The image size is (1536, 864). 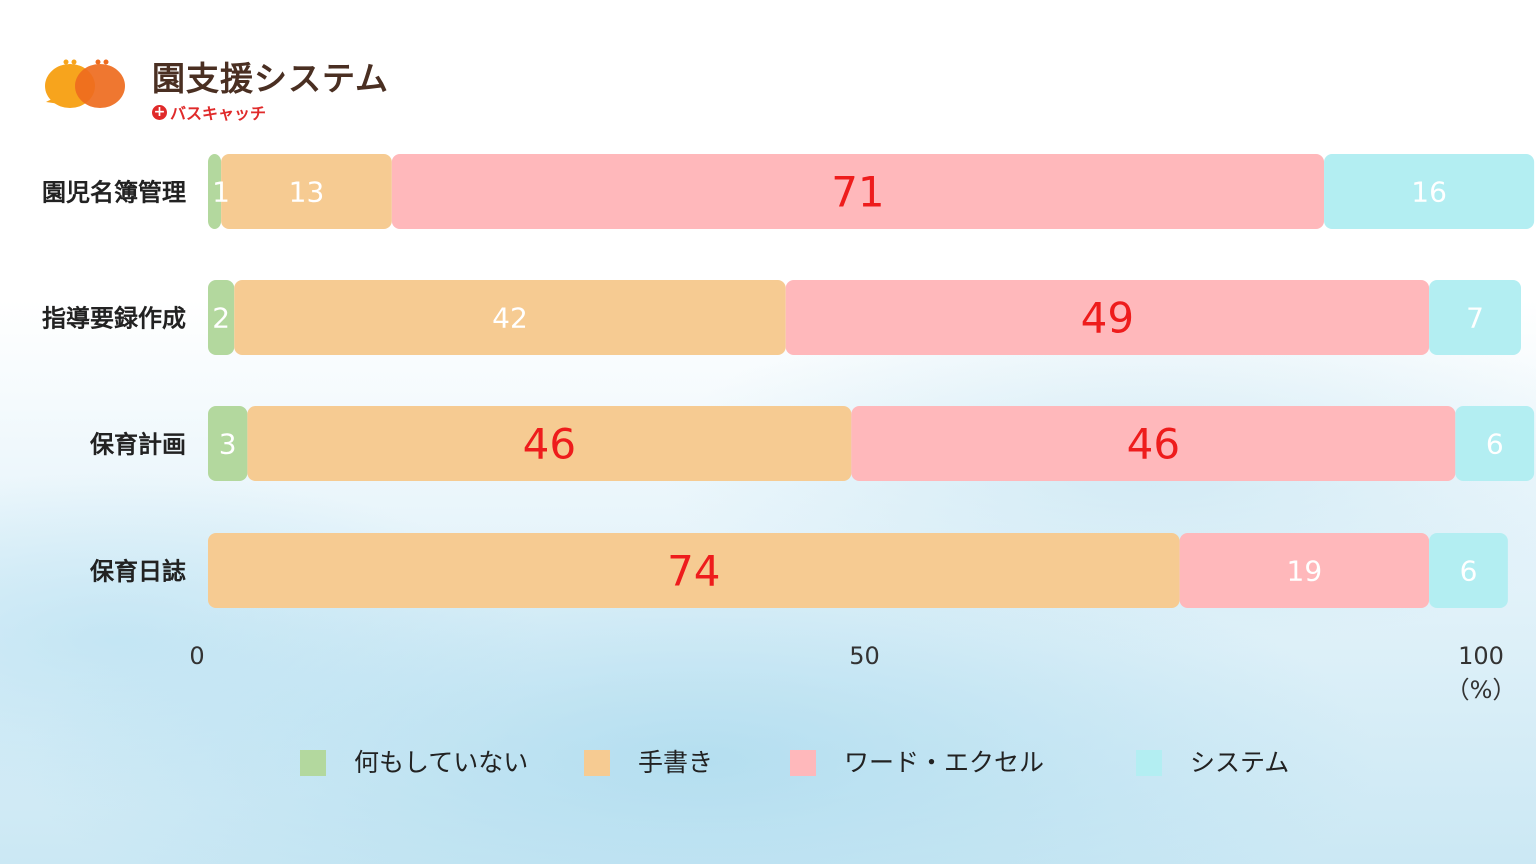 I want to click on bar-value-label: 16, so click(x=1429, y=192).